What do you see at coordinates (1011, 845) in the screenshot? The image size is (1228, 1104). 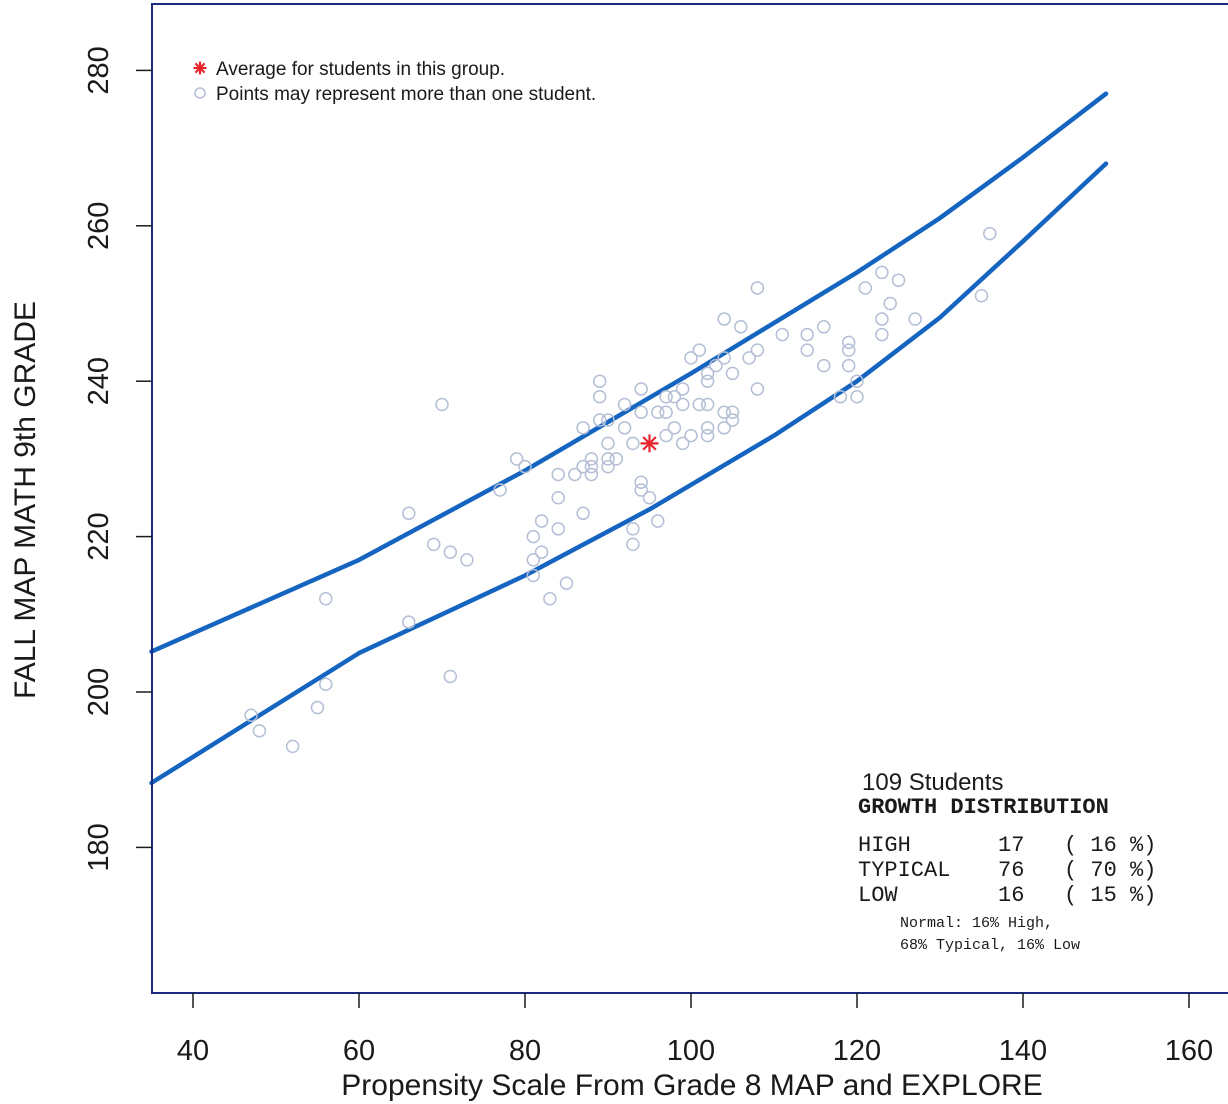 I see `row-high-count: 17` at bounding box center [1011, 845].